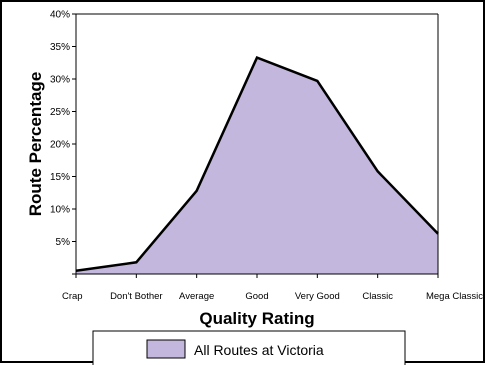 Image resolution: width=485 pixels, height=365 pixels. Describe the element at coordinates (60, 145) in the screenshot. I see `y-tick-label: 20%` at that location.